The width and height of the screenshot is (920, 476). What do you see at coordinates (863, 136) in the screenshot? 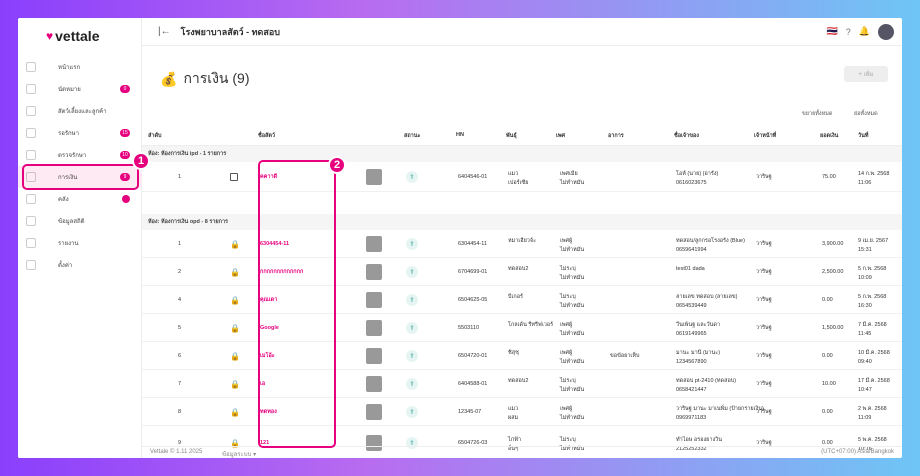
I see `column-header: วันที่` at bounding box center [863, 136].